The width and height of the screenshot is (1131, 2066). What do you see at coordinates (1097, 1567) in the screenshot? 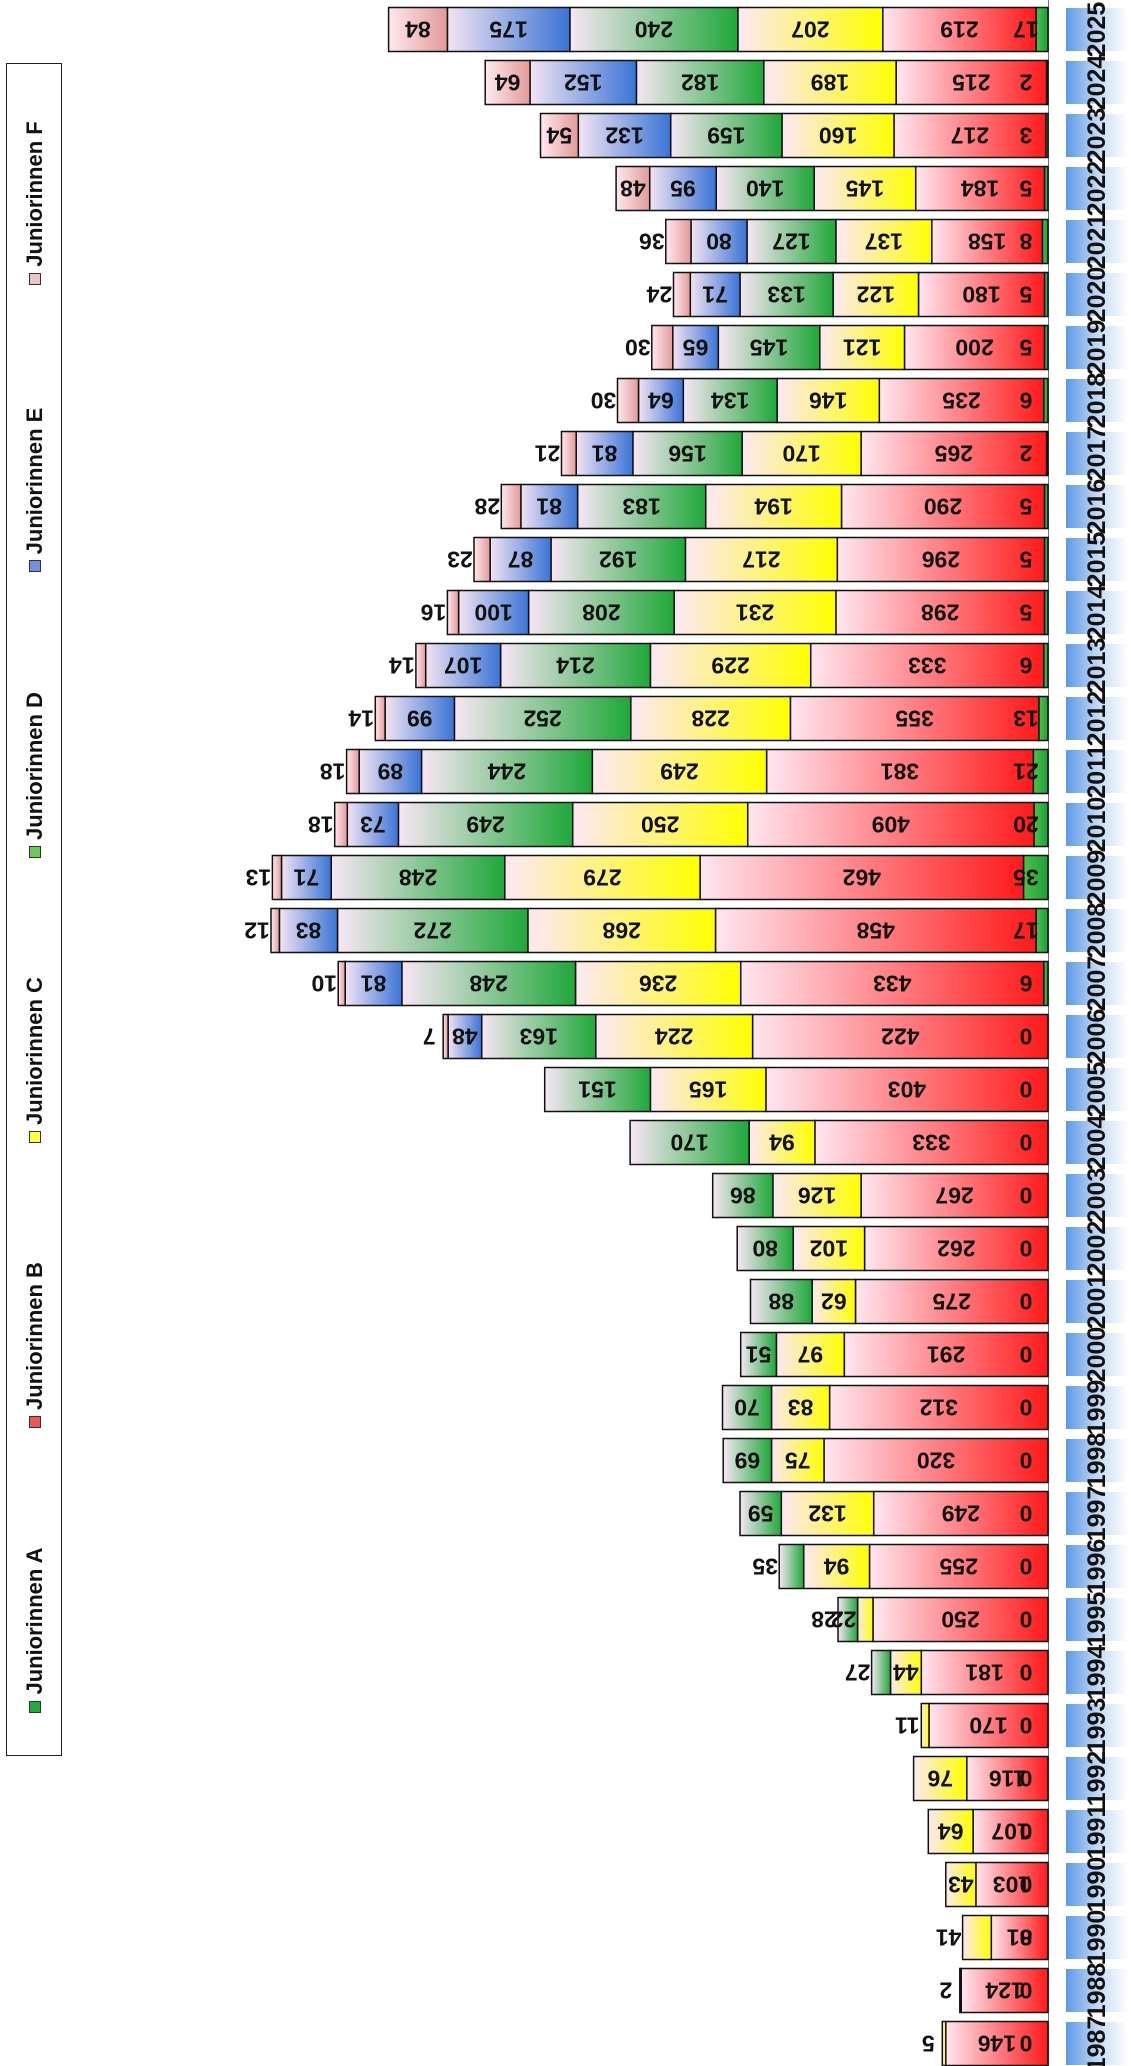
I see `category-label-text: 1996` at bounding box center [1097, 1567].